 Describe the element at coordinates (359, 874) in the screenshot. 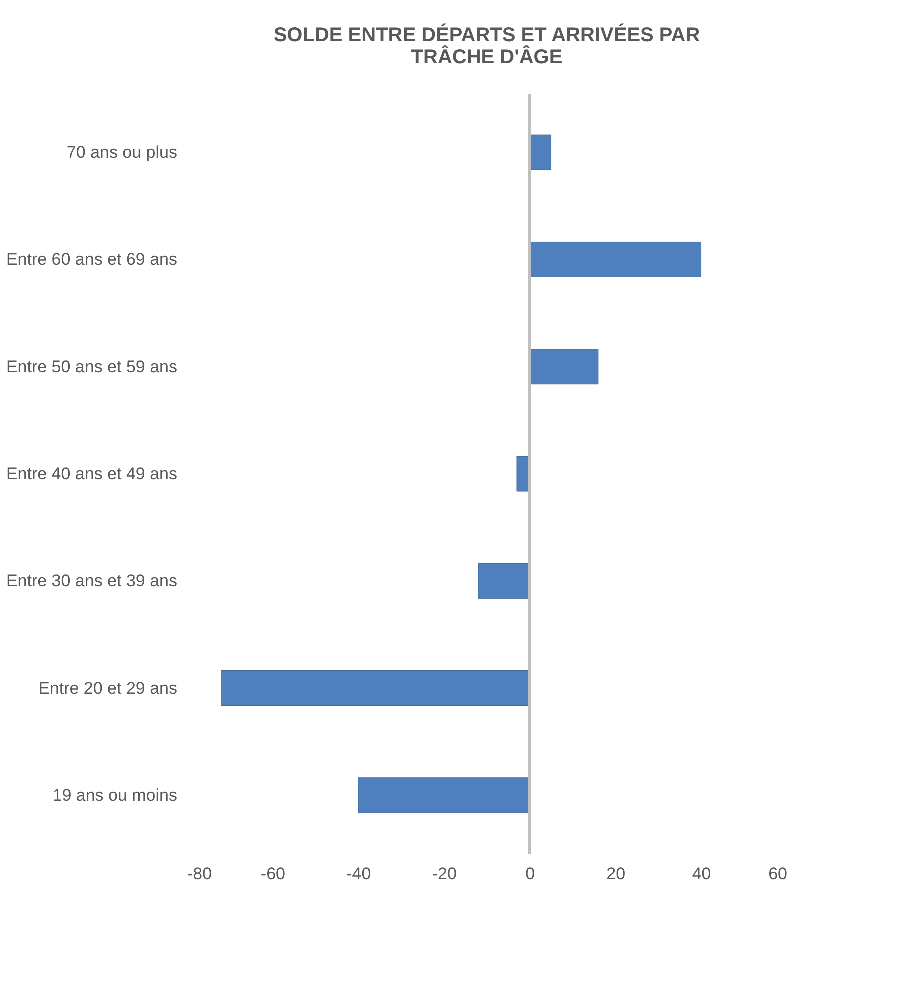

I see `x-tick-label: -40` at that location.